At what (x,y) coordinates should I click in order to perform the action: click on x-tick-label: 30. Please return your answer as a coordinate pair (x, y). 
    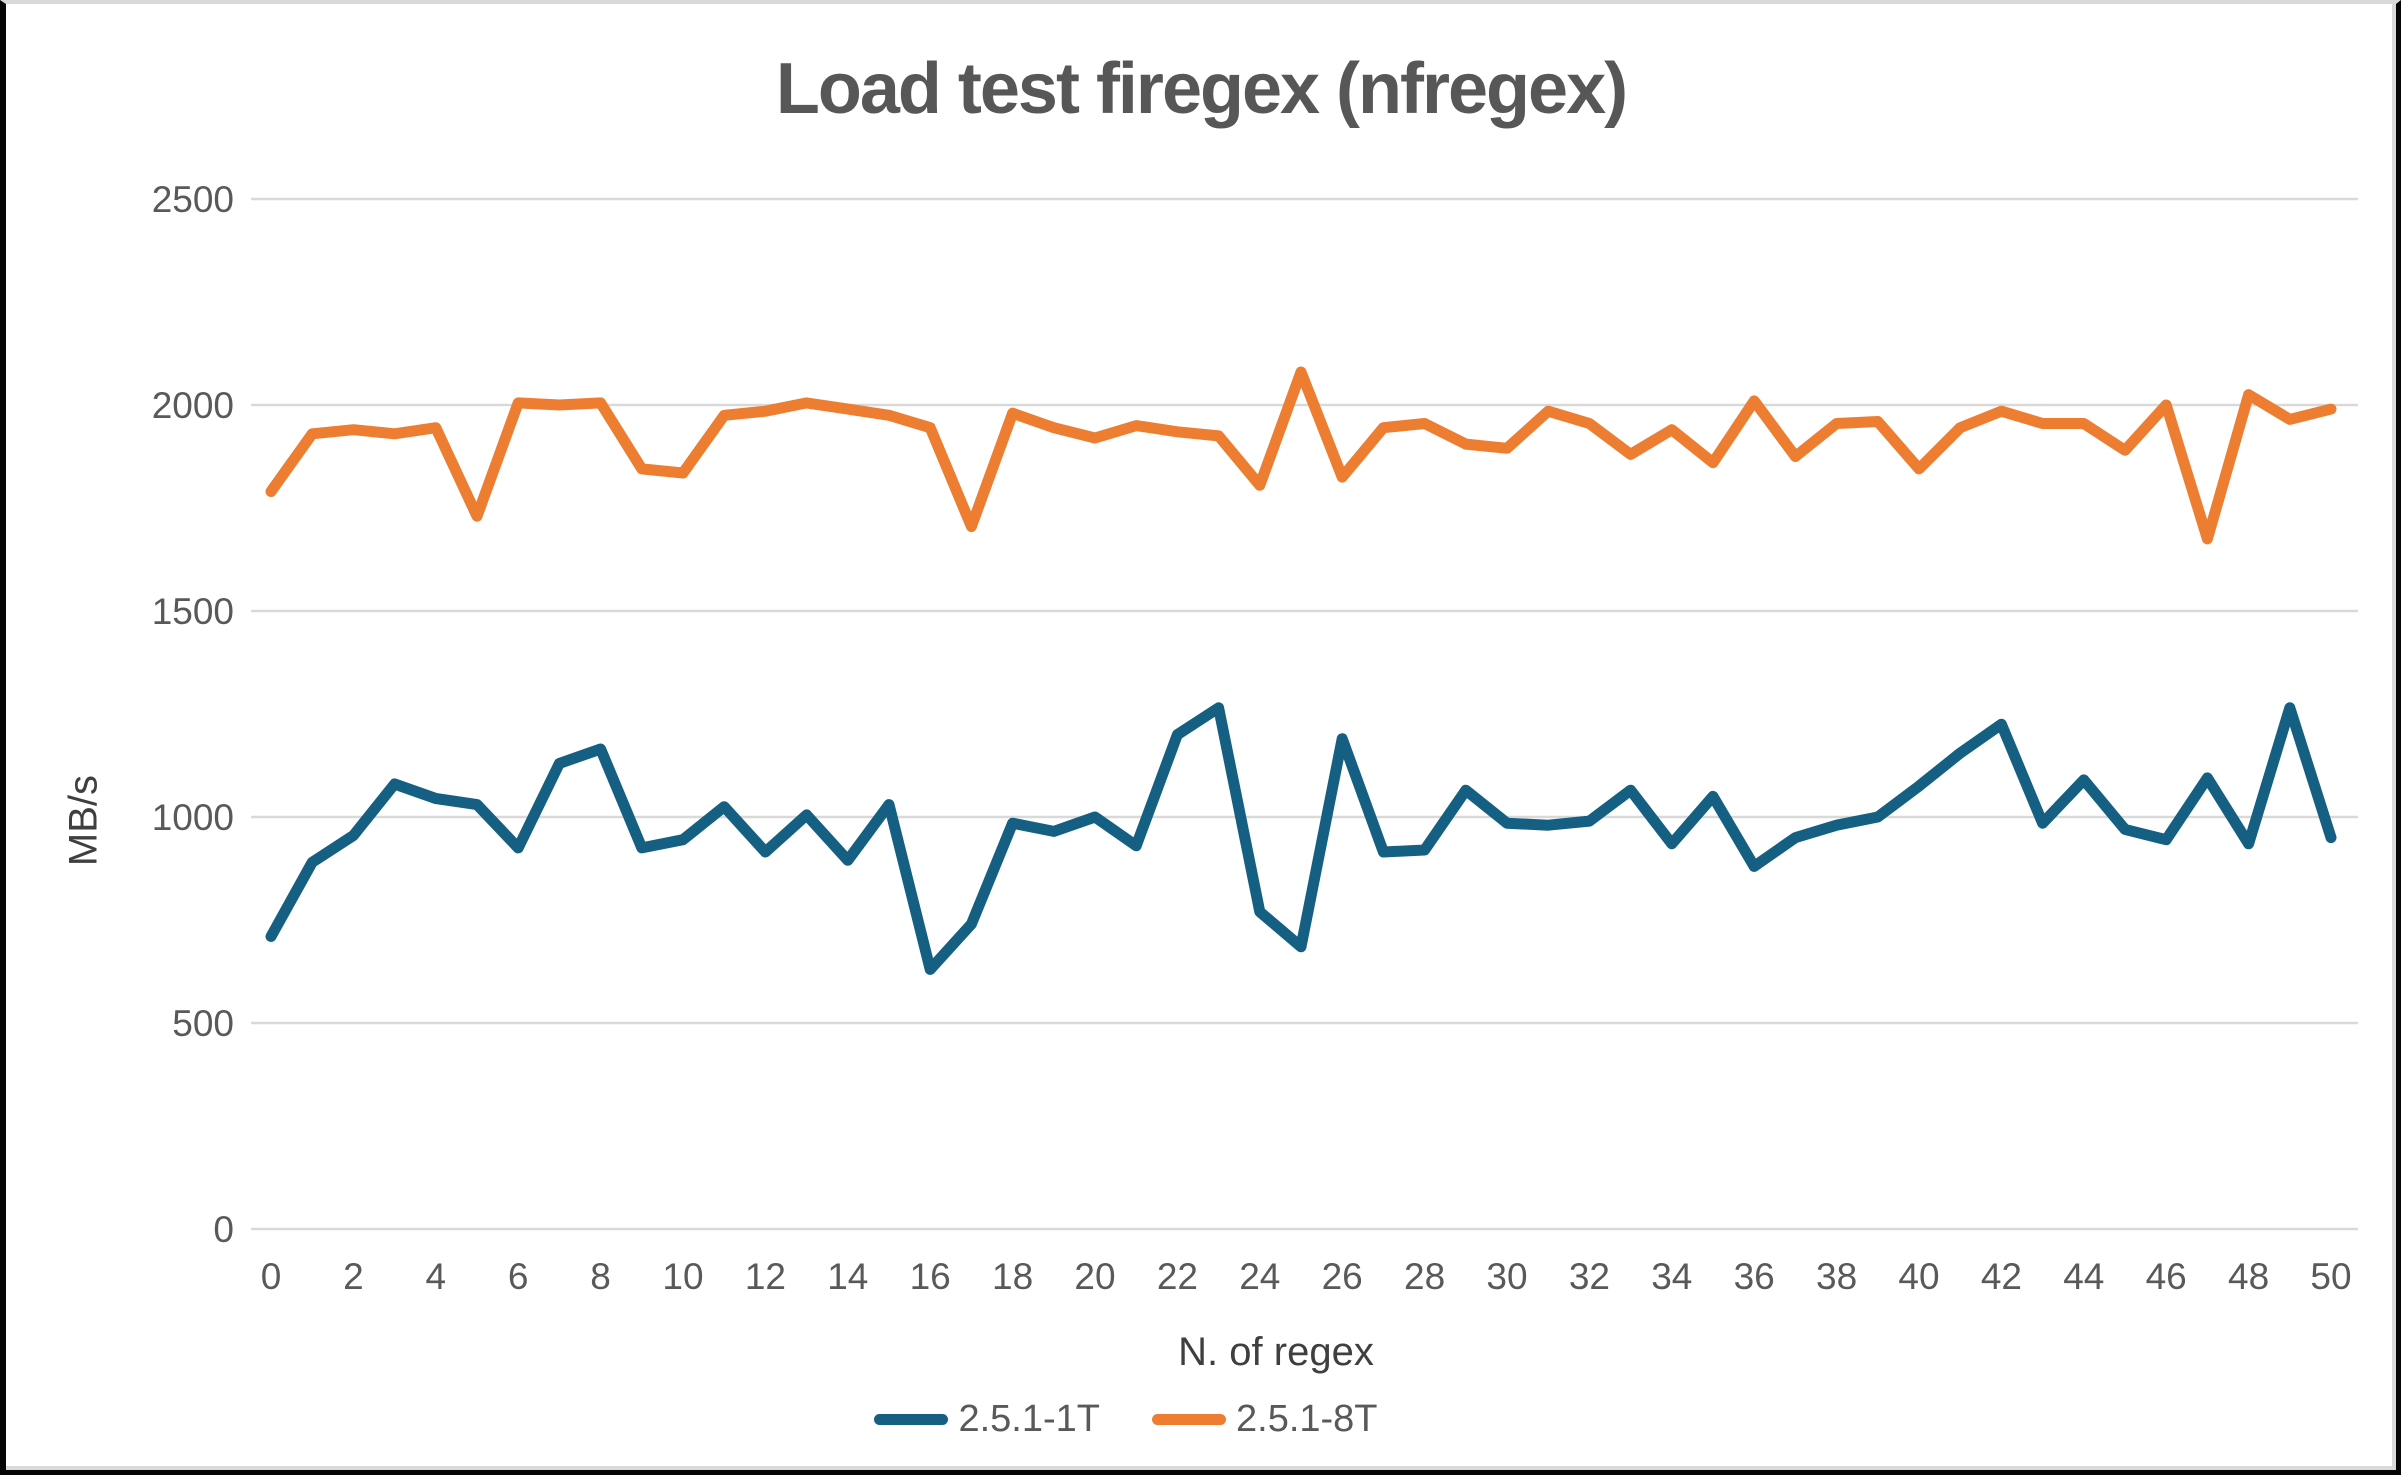
    Looking at the image, I should click on (1506, 1276).